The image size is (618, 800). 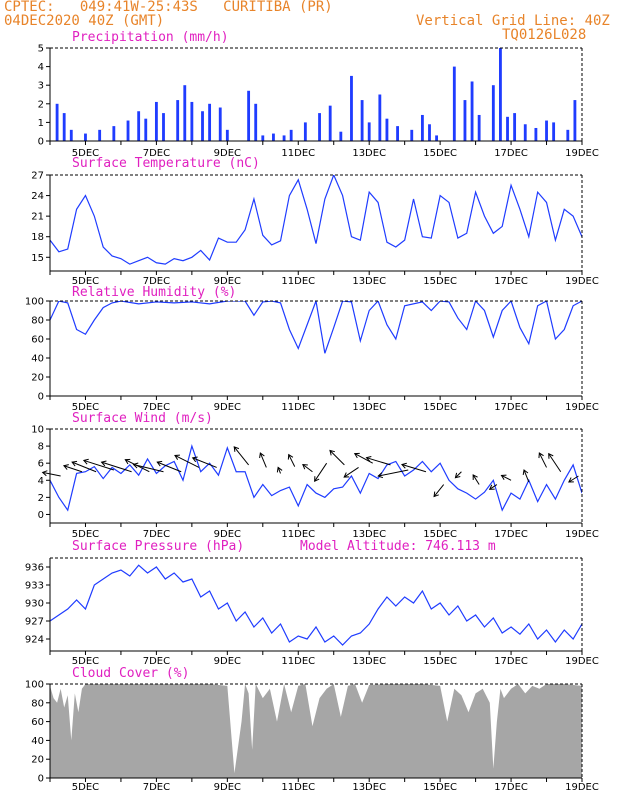 I want to click on y-tick-label: 27, so click(x=37, y=176).